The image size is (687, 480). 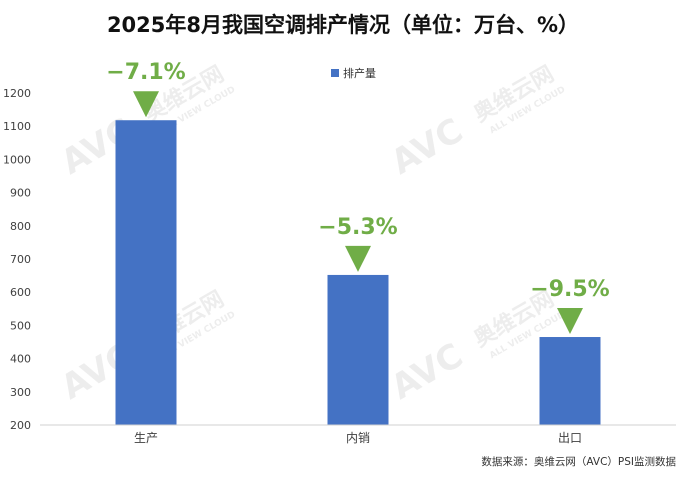 I want to click on y-axis: 200 300 400 500 600 700 800 900 1000 1100 1200, so click(x=17, y=259).